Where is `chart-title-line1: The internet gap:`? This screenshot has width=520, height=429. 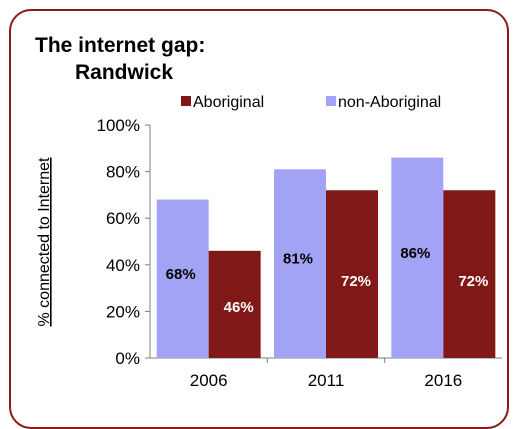
chart-title-line1: The internet gap: is located at coordinates (120, 45).